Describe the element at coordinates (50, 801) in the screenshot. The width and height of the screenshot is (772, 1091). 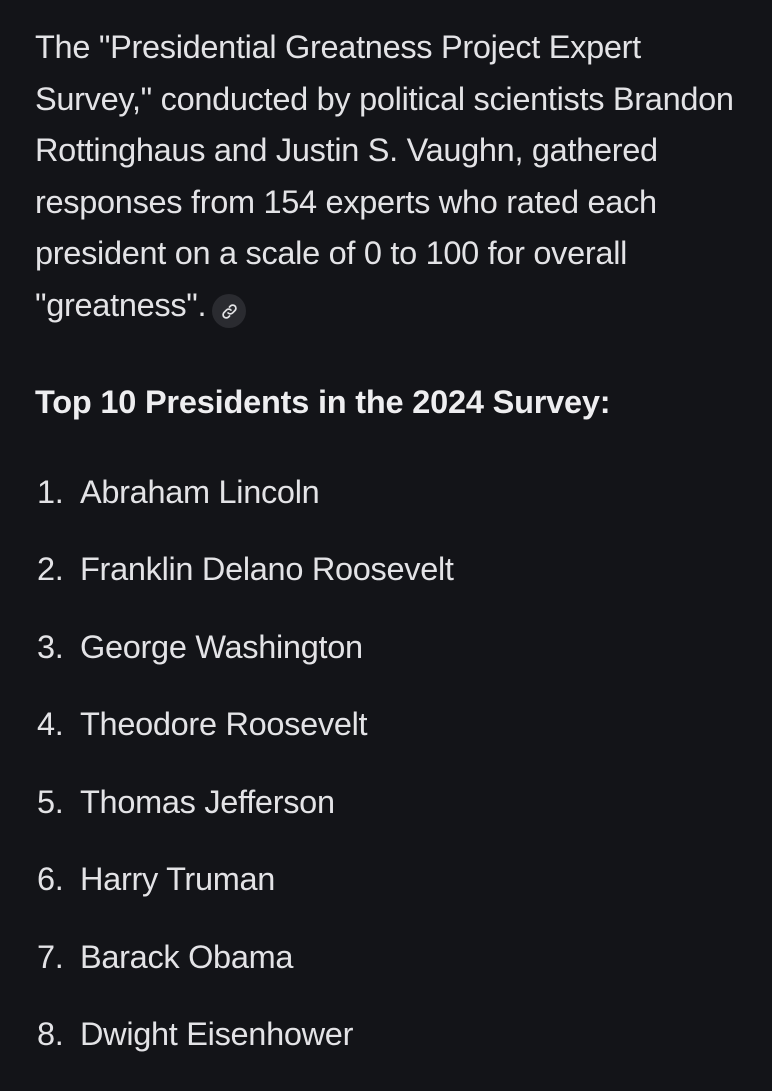
I see `list-item-number: 5.` at that location.